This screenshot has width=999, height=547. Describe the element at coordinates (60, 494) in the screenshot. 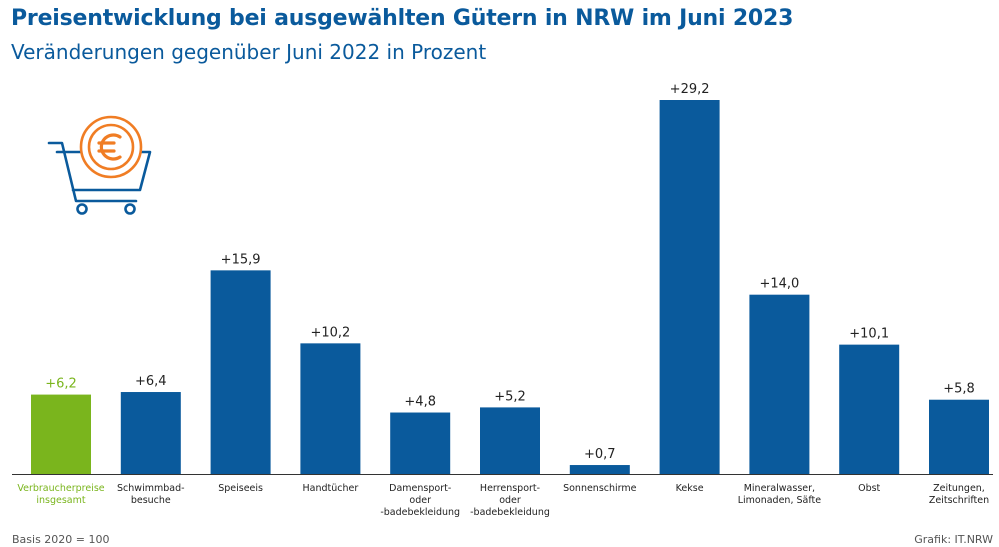

I see `category-label-0: Verbraucherpreise insgesamt` at that location.